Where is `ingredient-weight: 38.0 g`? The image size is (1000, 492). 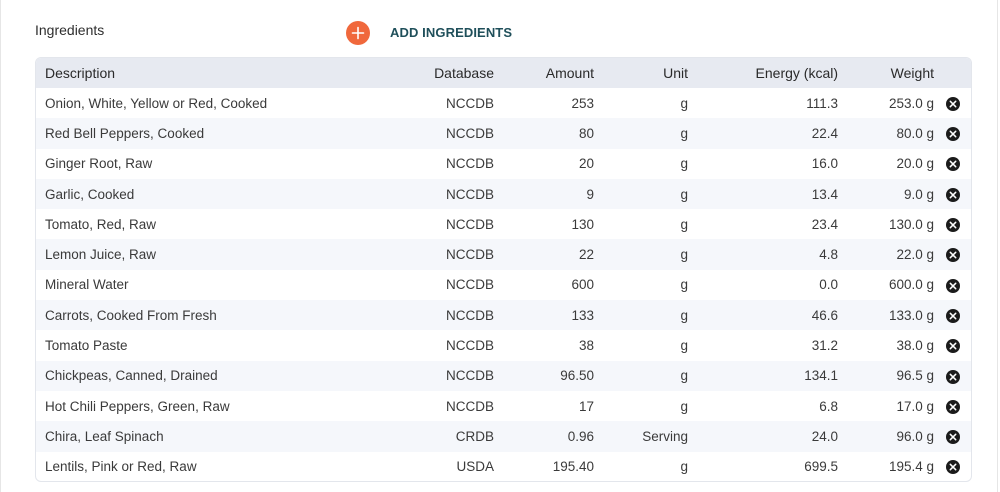 ingredient-weight: 38.0 g is located at coordinates (915, 346).